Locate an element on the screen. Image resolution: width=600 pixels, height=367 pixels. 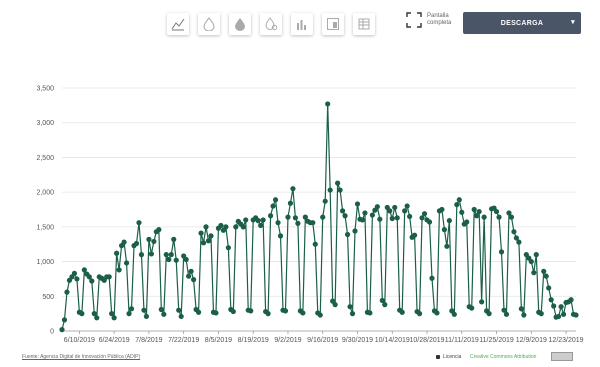
table-button is located at coordinates (364, 24).